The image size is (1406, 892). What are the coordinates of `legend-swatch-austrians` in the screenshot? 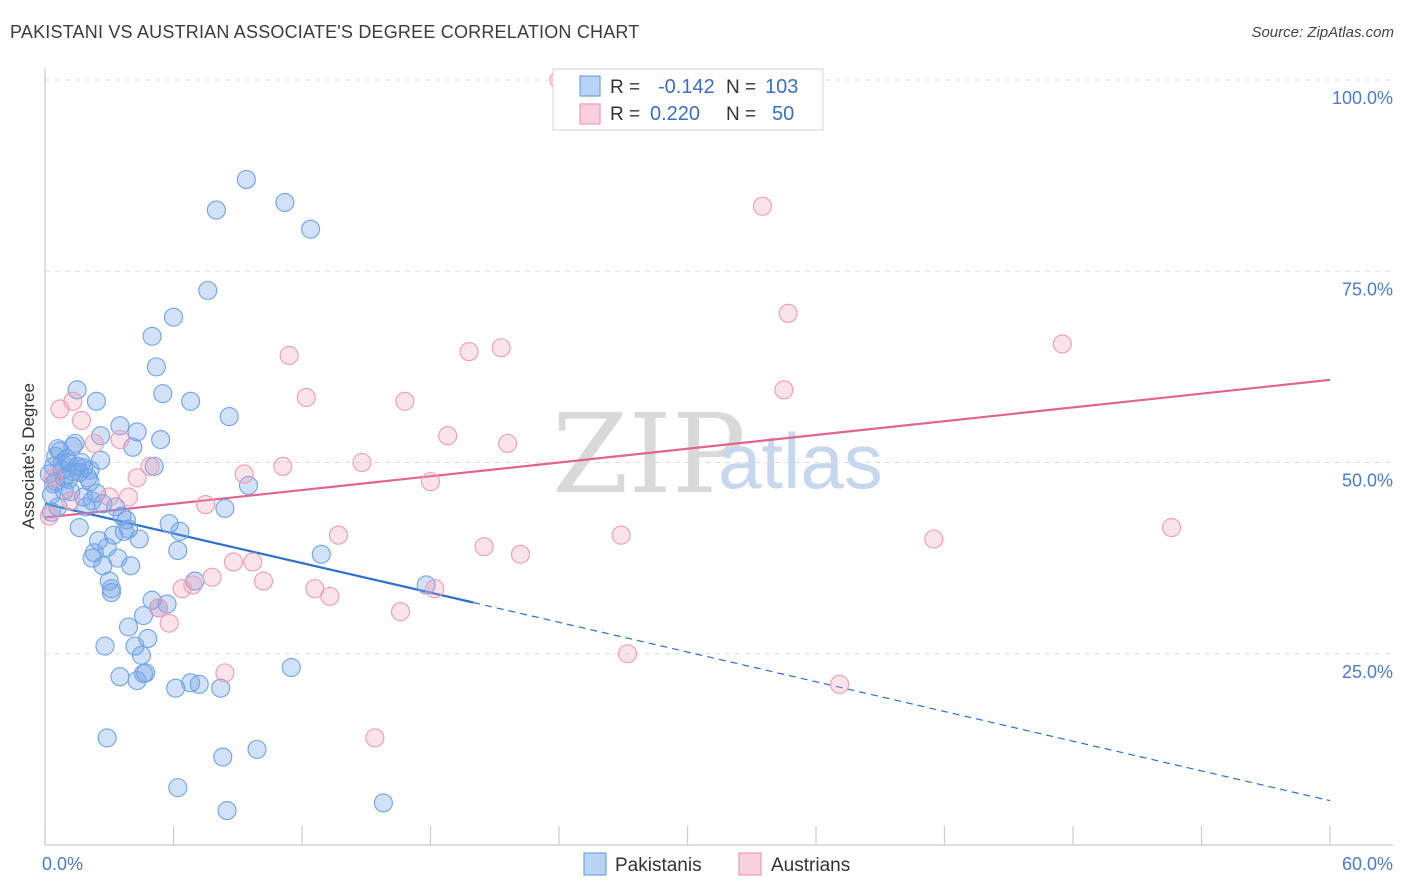 It's located at (750, 864).